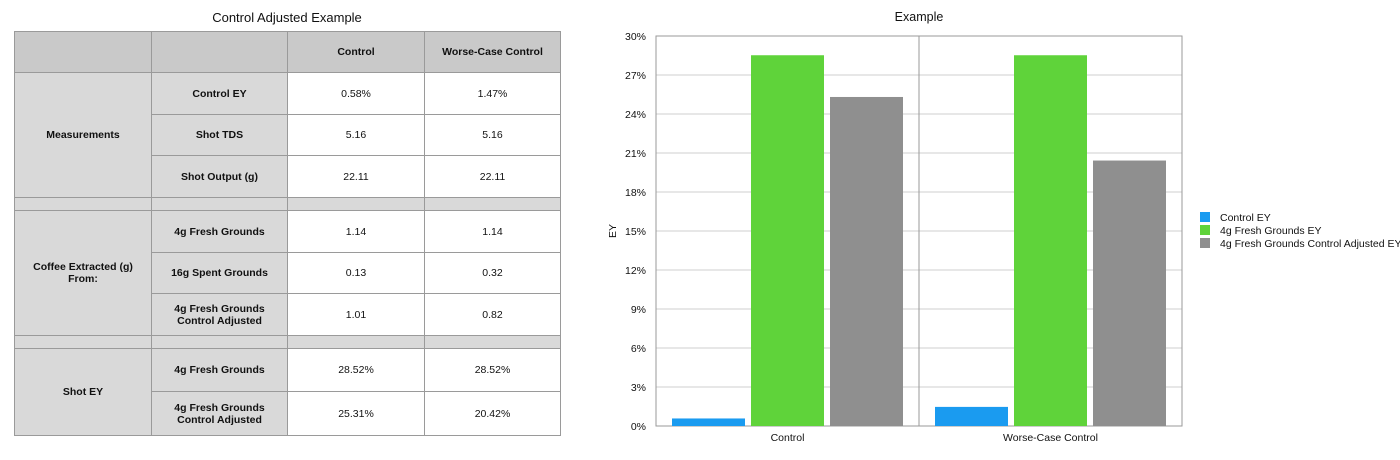 Image resolution: width=1400 pixels, height=460 pixels. Describe the element at coordinates (492, 370) in the screenshot. I see `cell-worse: 28.52%` at that location.